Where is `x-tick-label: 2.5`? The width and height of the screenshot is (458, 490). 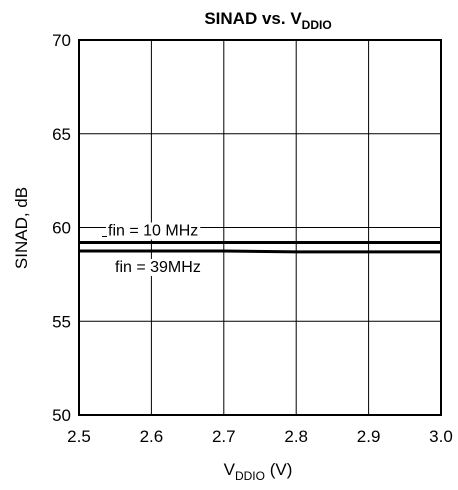 x-tick-label: 2.5 is located at coordinates (79, 436).